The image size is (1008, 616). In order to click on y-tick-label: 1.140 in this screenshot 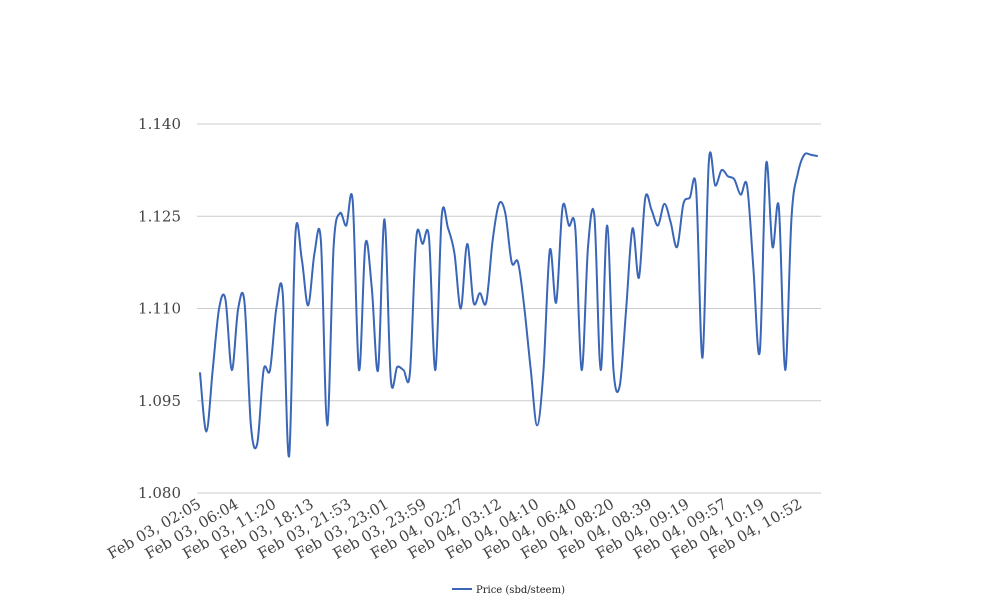, I will do `click(159, 124)`.